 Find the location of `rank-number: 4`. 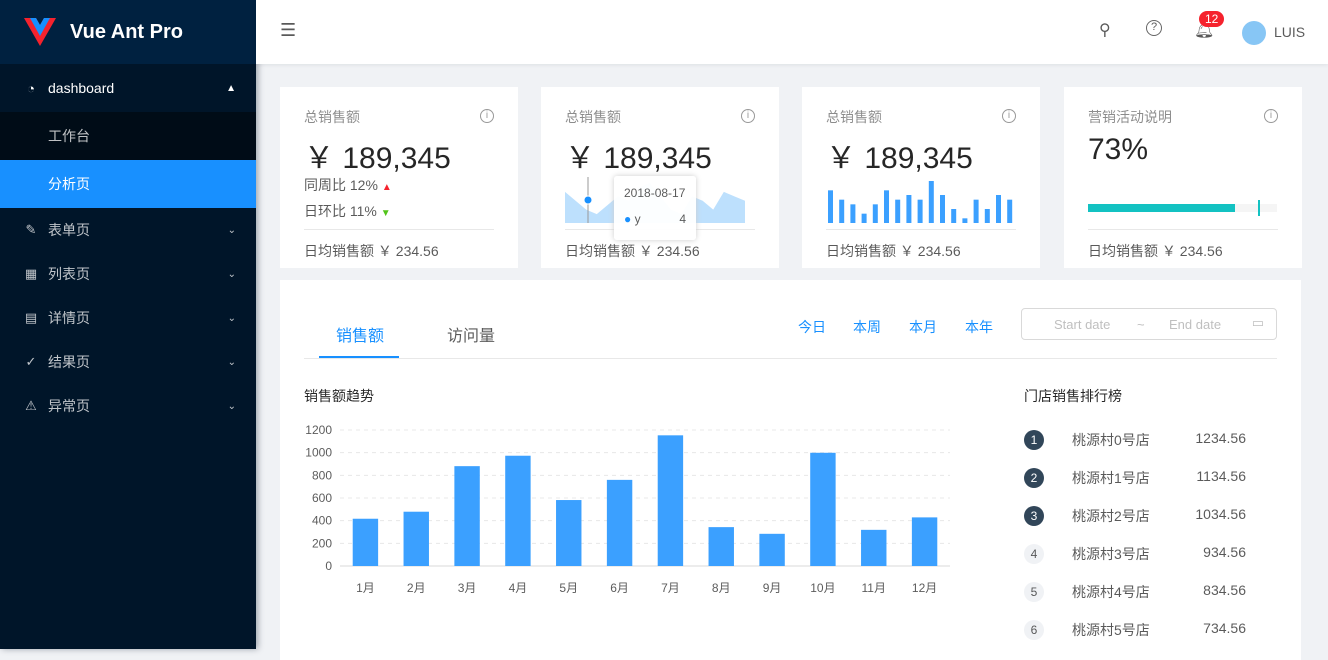

rank-number: 4 is located at coordinates (1034, 554).